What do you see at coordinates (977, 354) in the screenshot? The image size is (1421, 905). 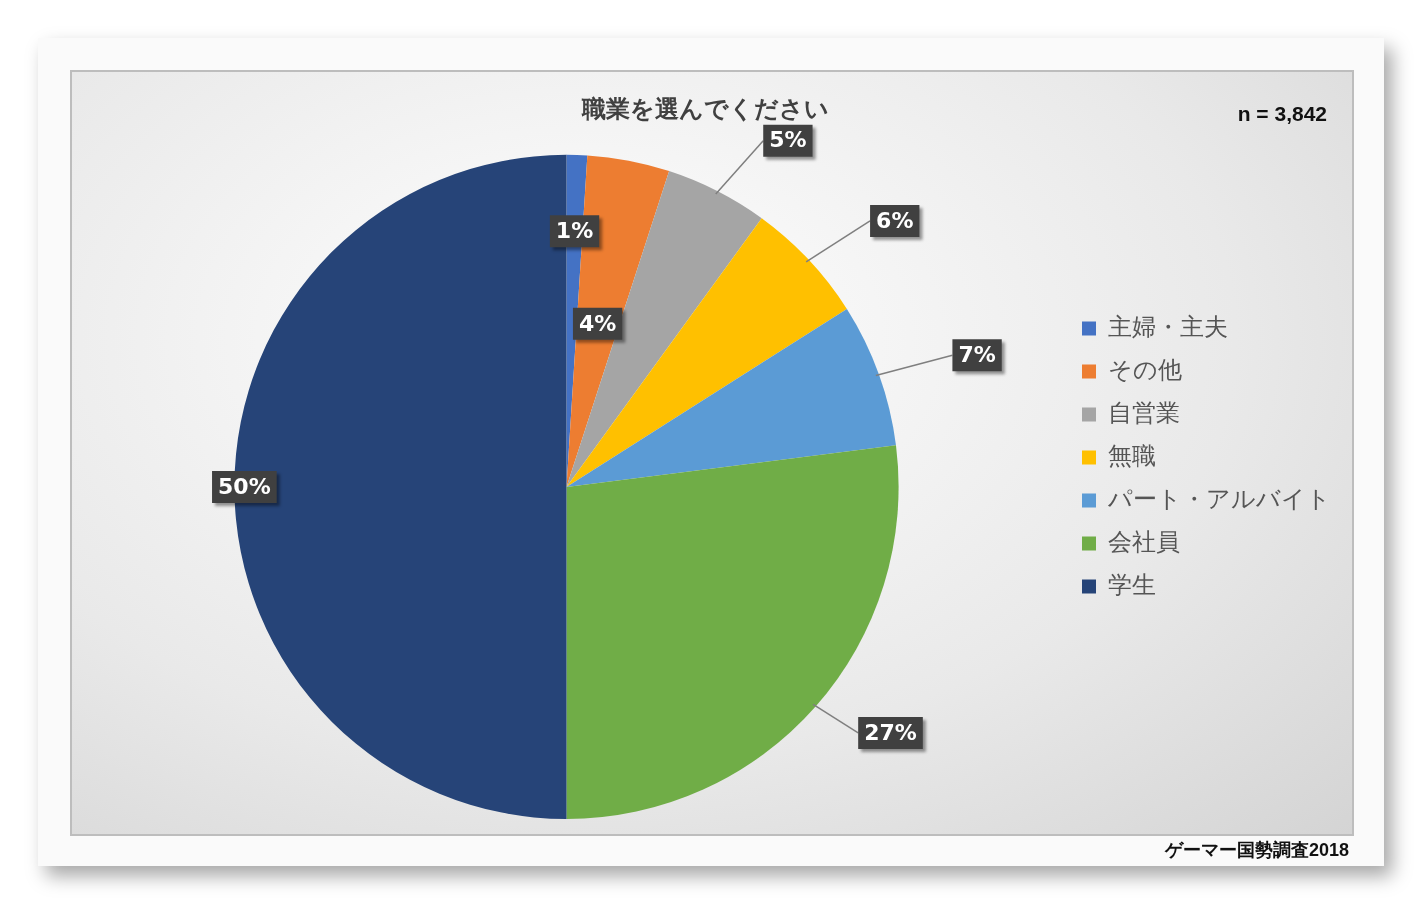 I see `data-label: 7%` at bounding box center [977, 354].